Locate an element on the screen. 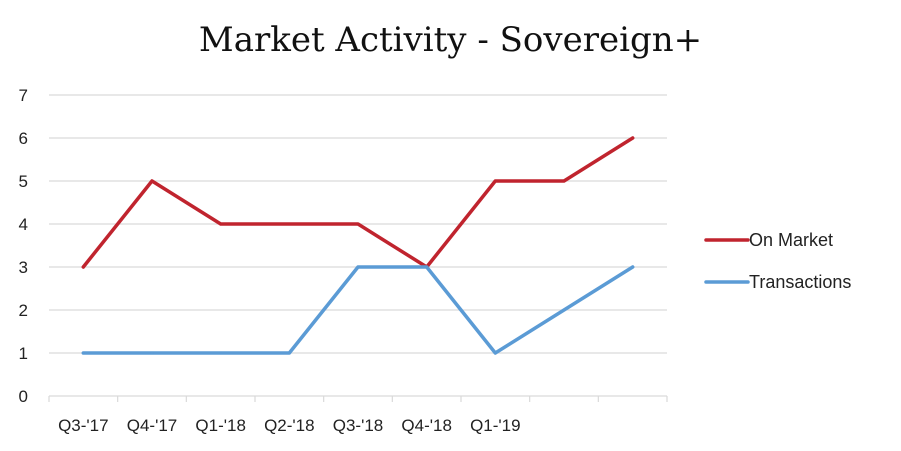  chart-title: Market Activity - Sovereign+ is located at coordinates (450, 40).